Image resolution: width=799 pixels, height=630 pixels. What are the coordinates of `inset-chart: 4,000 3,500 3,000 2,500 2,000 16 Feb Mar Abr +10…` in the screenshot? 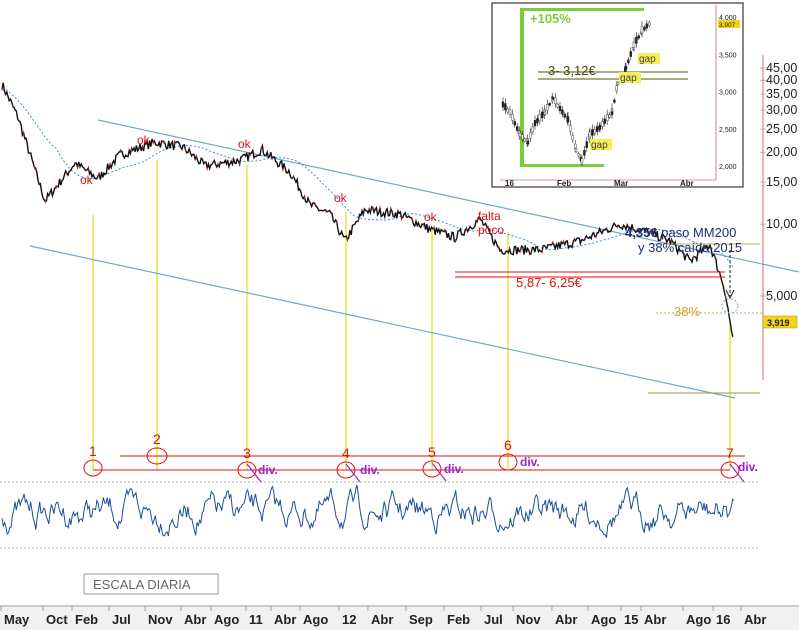 It's located at (617, 95).